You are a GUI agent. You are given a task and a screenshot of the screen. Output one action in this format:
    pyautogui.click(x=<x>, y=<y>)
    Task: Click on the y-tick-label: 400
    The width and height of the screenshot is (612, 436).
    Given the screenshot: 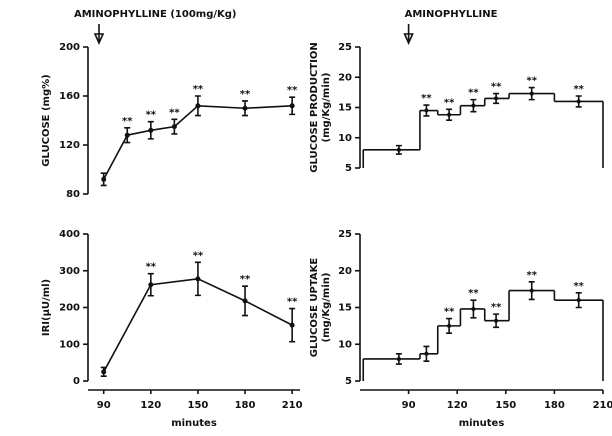 What is the action you would take?
    pyautogui.click(x=69, y=234)
    